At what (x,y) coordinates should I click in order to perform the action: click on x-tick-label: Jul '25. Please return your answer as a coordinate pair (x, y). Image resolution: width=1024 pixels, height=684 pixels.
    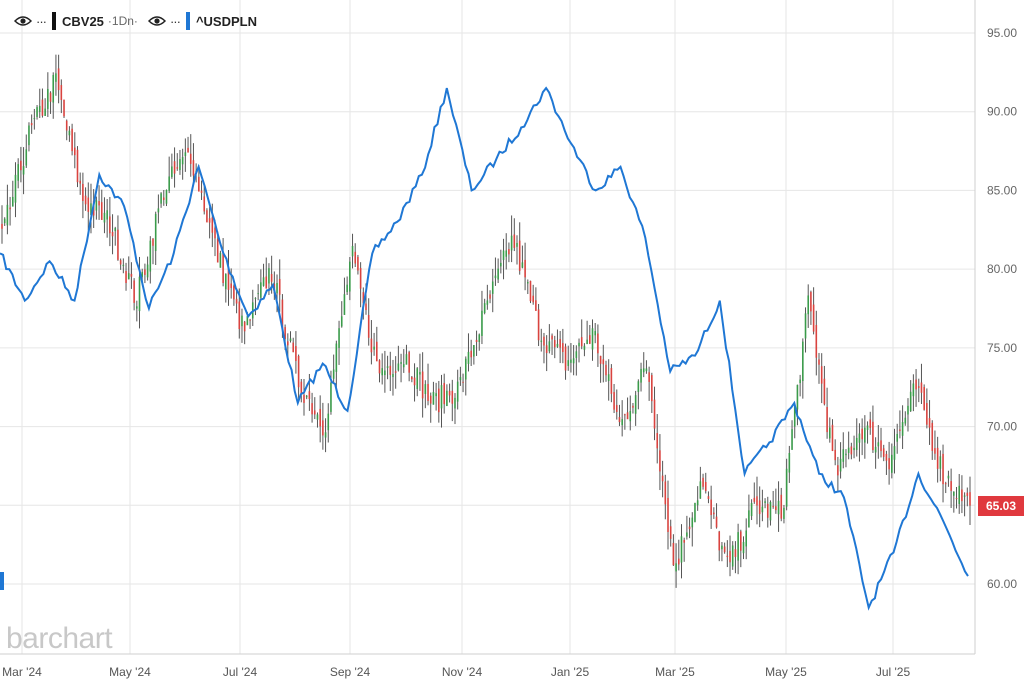
    Looking at the image, I should click on (893, 672).